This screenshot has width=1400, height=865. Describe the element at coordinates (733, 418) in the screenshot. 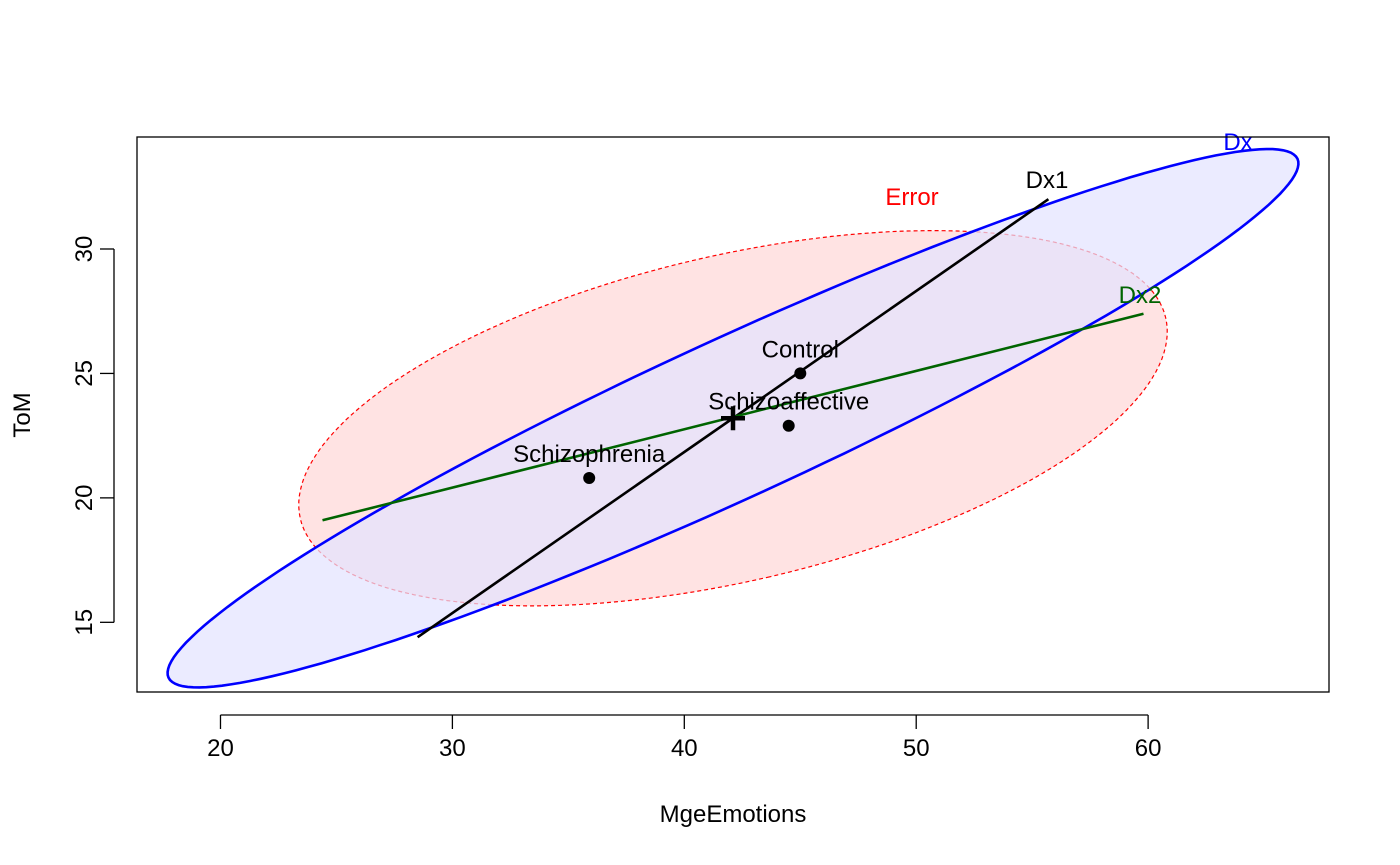

I see `grand-mean-marker` at that location.